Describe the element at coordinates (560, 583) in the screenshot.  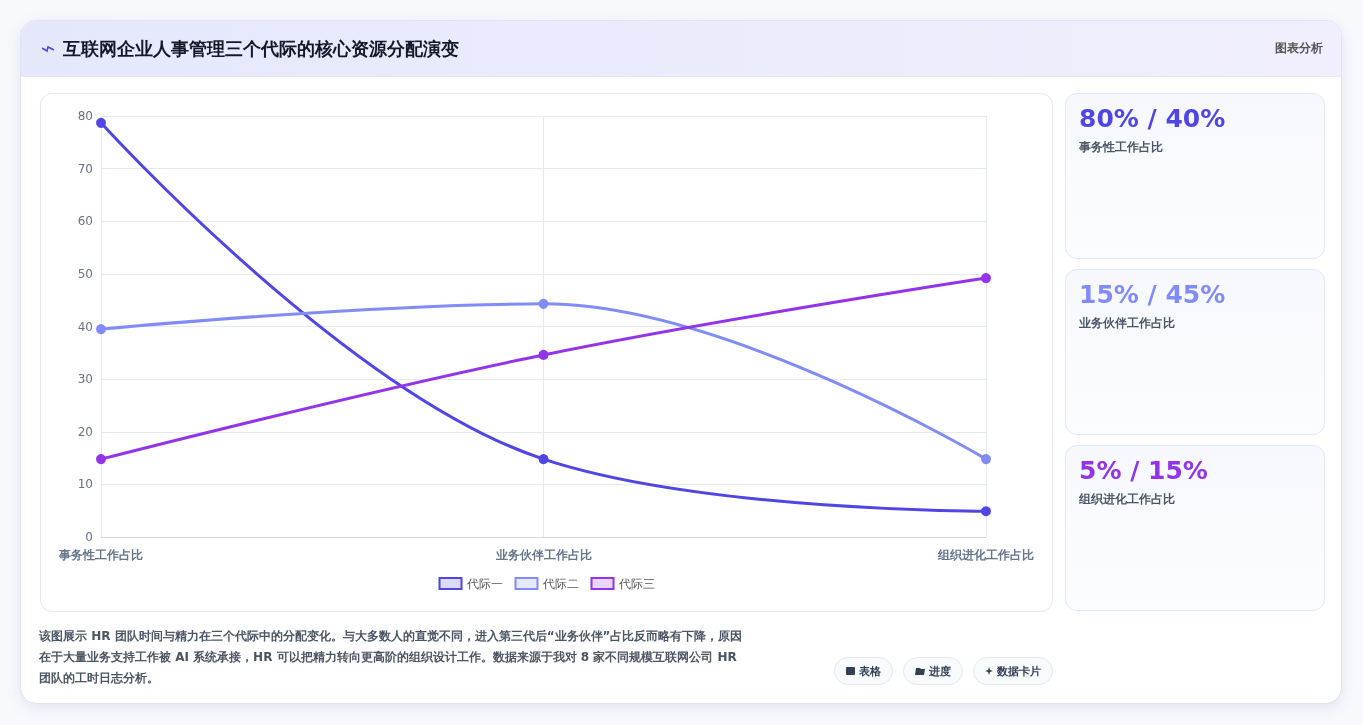
I see `legend-label: 代际二` at that location.